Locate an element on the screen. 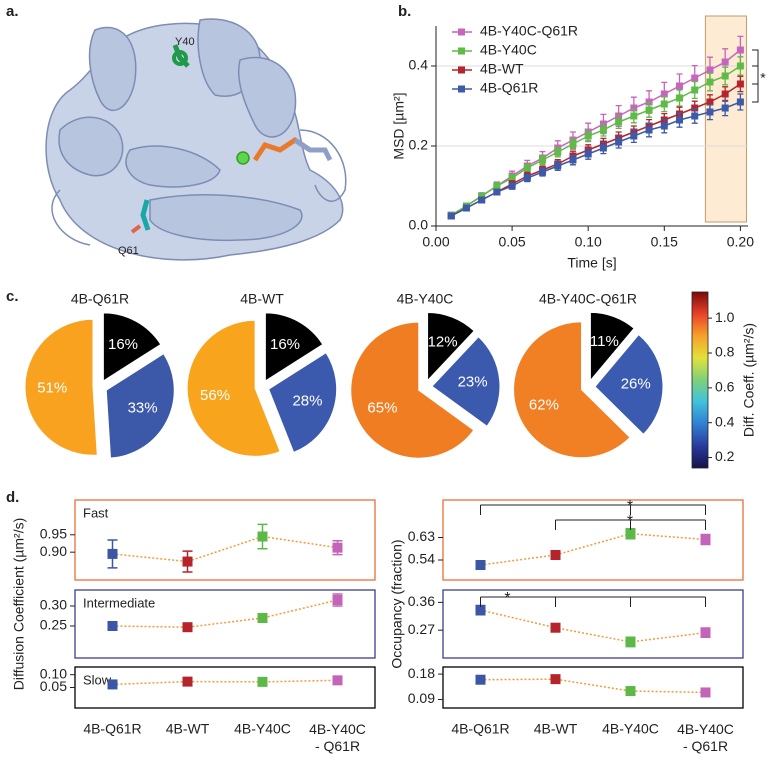 This screenshot has width=770, height=773. colorbar-label: Diff. Coeff. (µm²/s) is located at coordinates (749, 380).